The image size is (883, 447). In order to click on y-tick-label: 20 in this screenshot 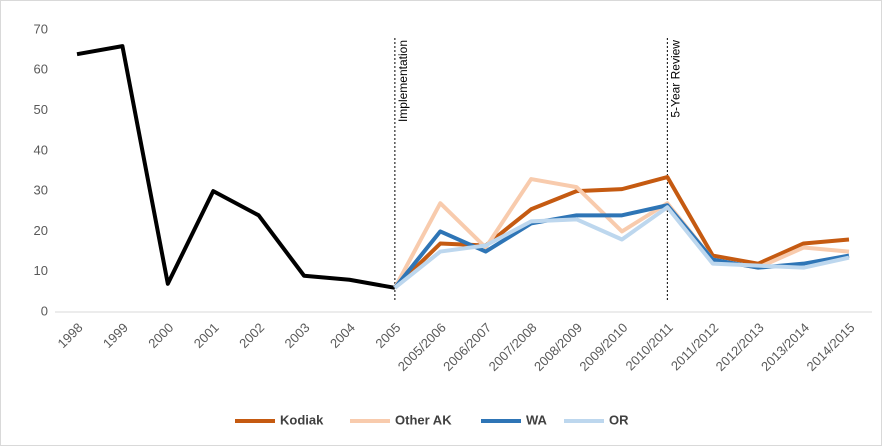, I will do `click(41, 230)`.